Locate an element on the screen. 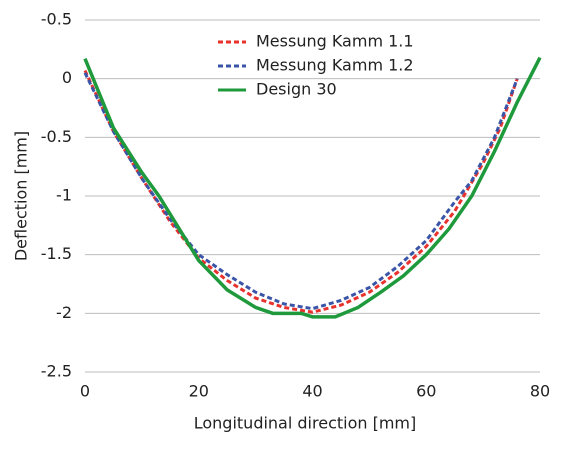 This screenshot has height=454, width=563. x-tick-label: 60 is located at coordinates (426, 391).